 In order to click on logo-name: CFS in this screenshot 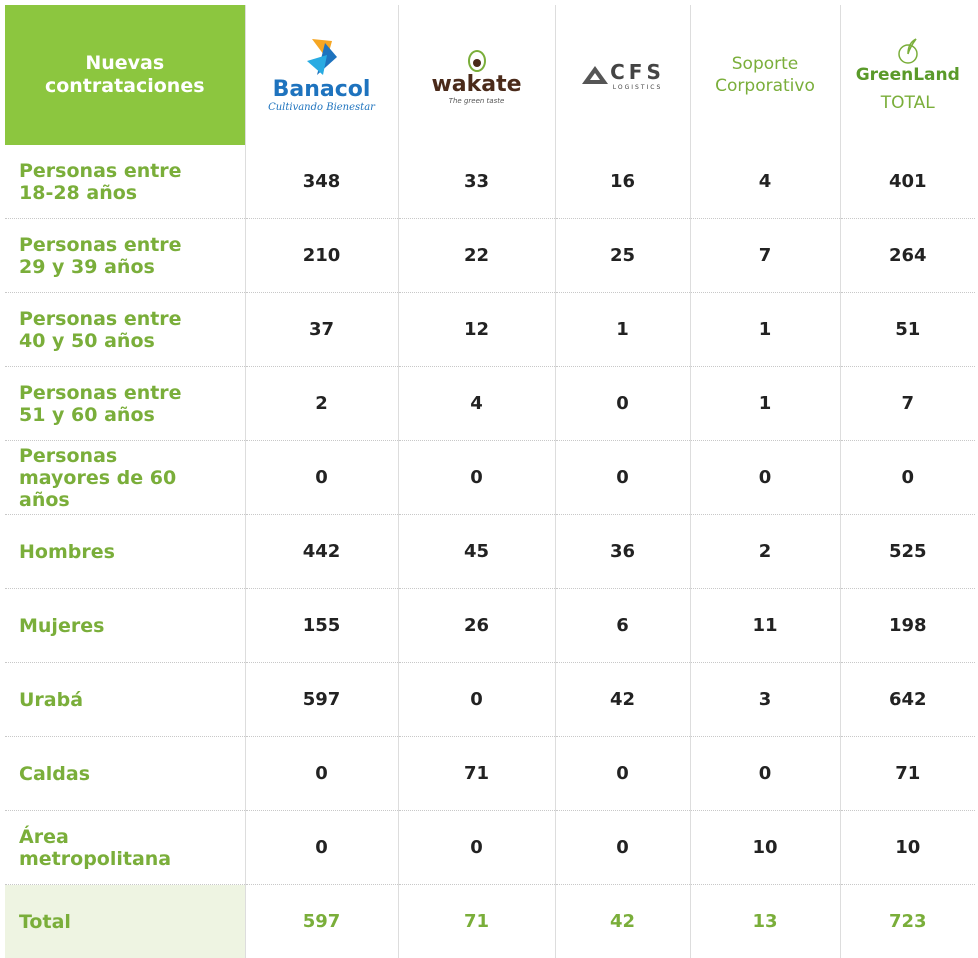, I will do `click(637, 72)`.